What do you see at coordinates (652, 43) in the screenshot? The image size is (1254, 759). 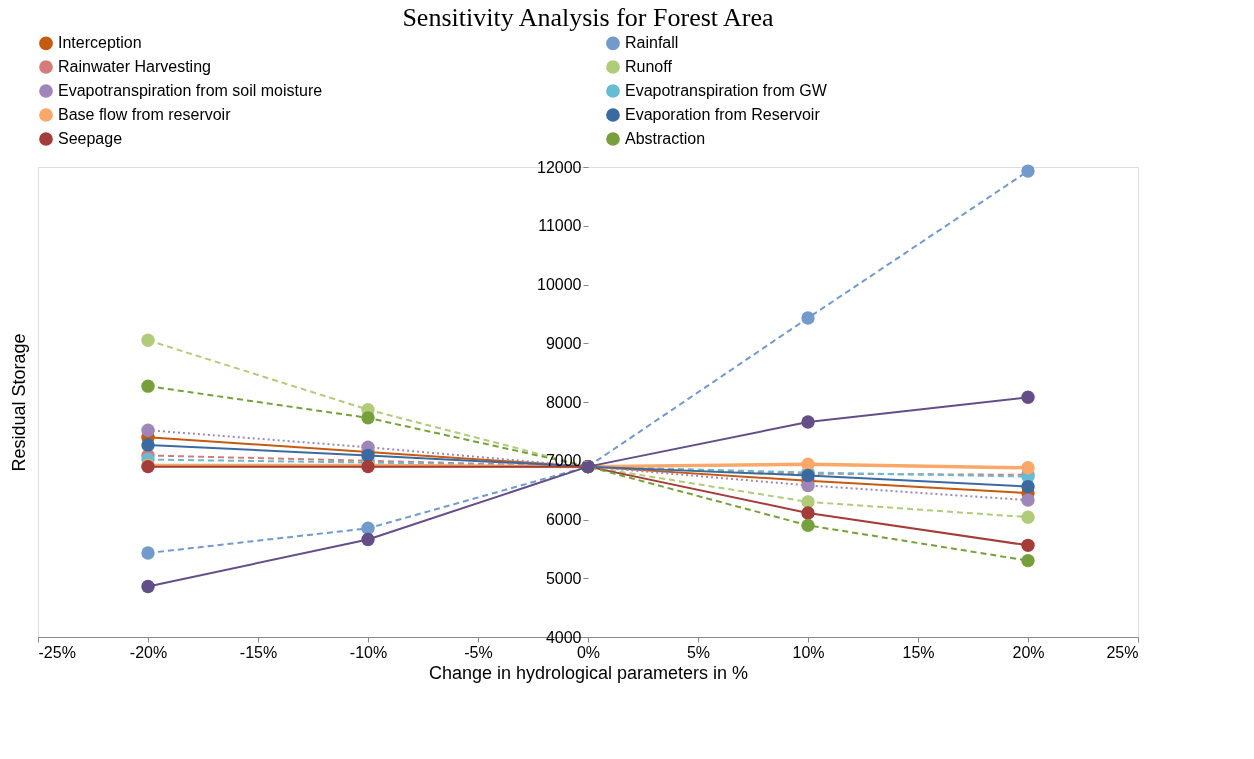 I see `legend-label: Rainfall` at bounding box center [652, 43].